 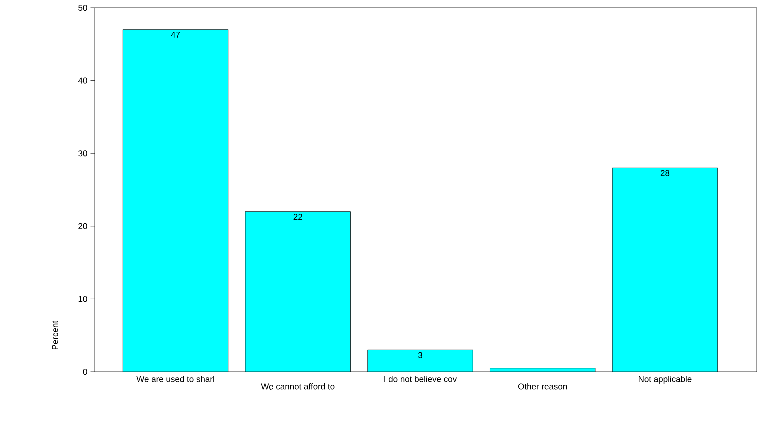 I want to click on x-tick-label: We are used to sharl, so click(x=175, y=379).